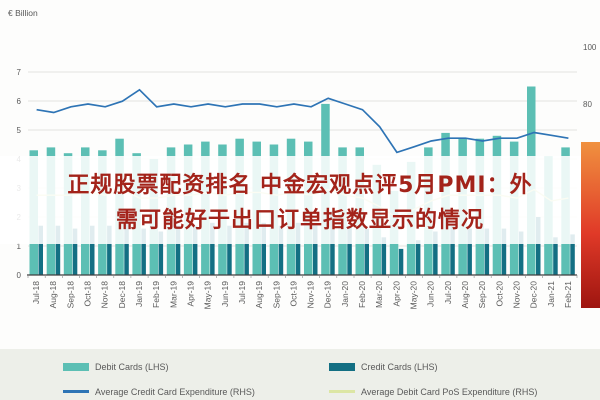  I want to click on x-category-label: Jul-18, so click(36, 292).